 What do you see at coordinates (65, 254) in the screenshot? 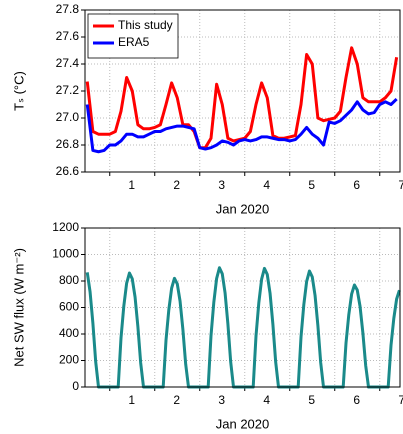
I see `y-tick-label: 1000` at bounding box center [65, 254].